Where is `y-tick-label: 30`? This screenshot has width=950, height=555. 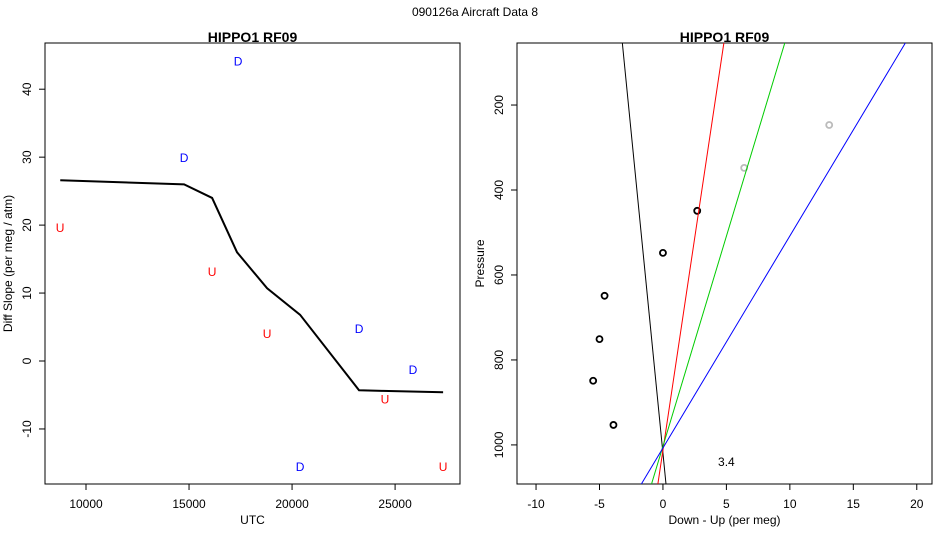
y-tick-label: 30 is located at coordinates (27, 157).